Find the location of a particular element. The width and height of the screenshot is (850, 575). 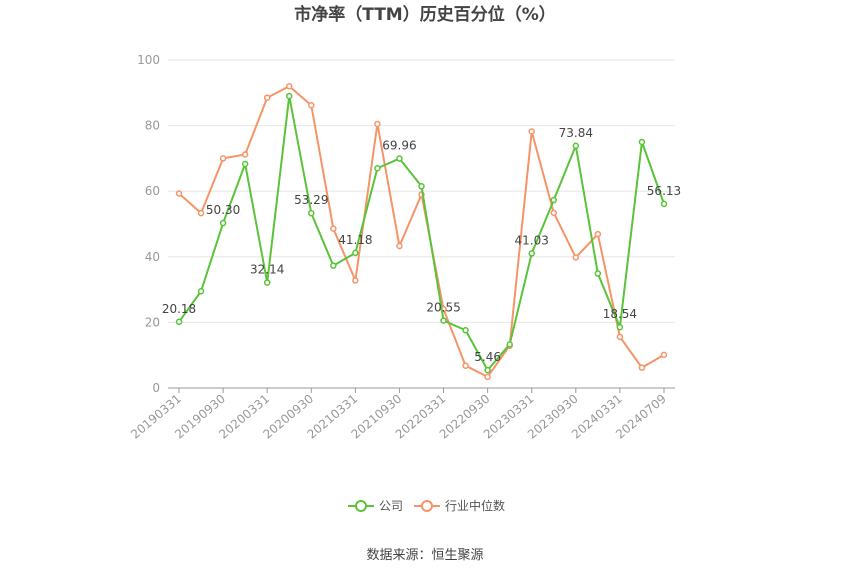

data-label-18: 73.84 is located at coordinates (576, 133).